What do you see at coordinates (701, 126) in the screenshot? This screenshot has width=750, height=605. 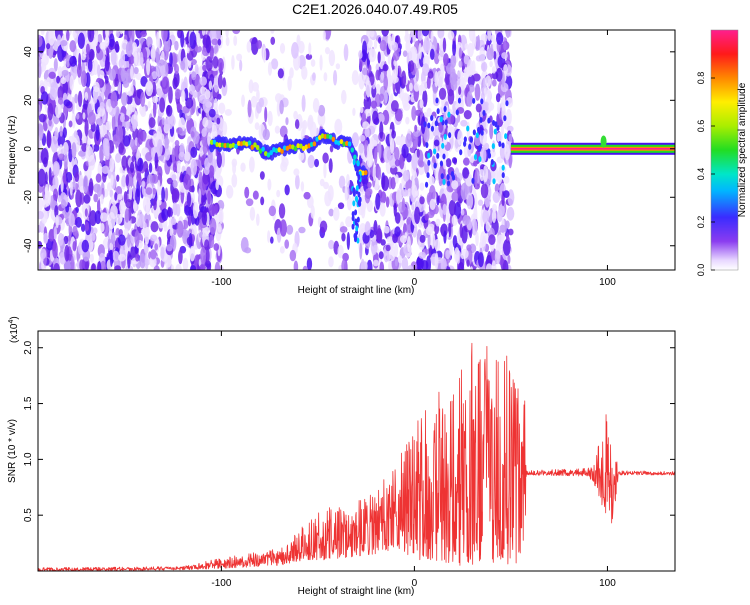 I see `colorbar-tick-label: 0.6` at bounding box center [701, 126].